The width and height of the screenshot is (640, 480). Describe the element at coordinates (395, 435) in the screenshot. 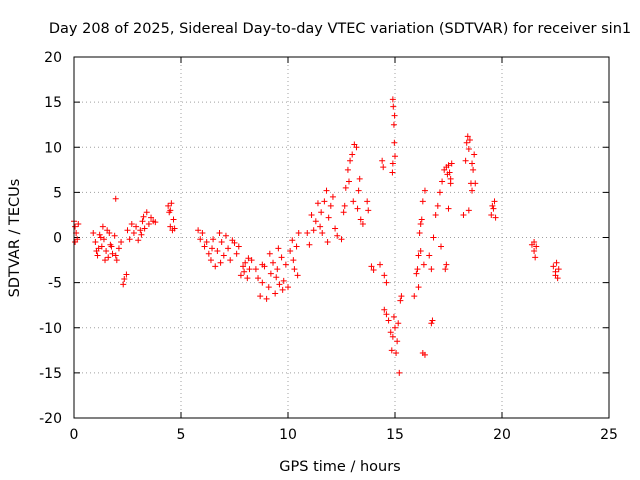

I see `x-tick-label: 15` at that location.